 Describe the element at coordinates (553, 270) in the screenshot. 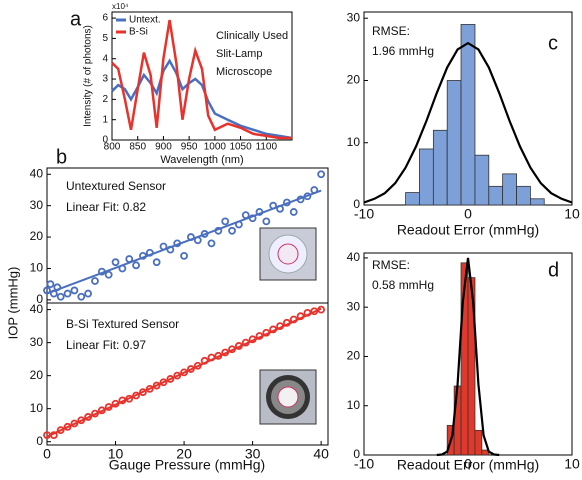

I see `panel-label: d` at that location.